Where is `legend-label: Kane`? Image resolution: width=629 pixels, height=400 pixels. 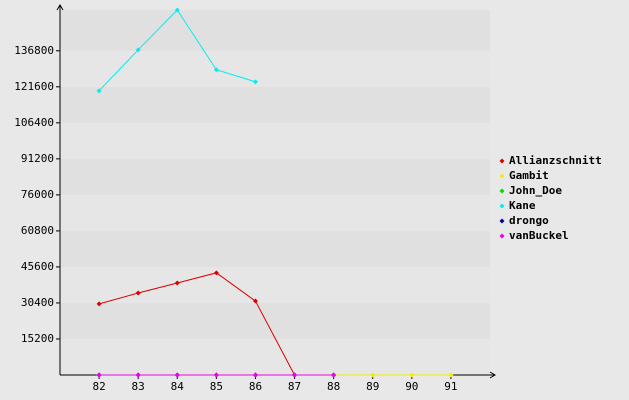 legend-label: Kane is located at coordinates (522, 205).